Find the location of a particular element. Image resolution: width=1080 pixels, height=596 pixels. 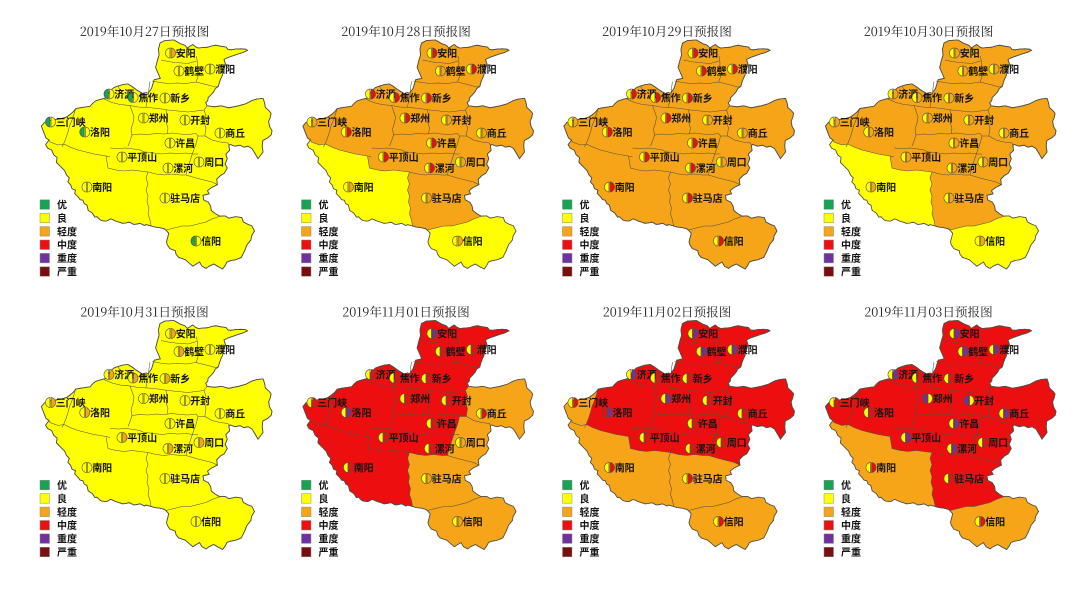

svg-text: 2019年11月03日预报图 is located at coordinates (928, 310).